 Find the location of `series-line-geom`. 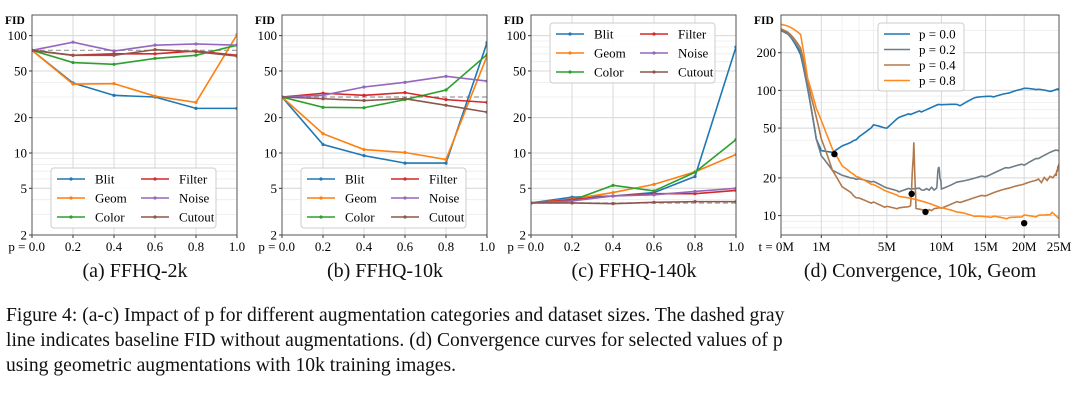

series-line-geom is located at coordinates (384, 108).